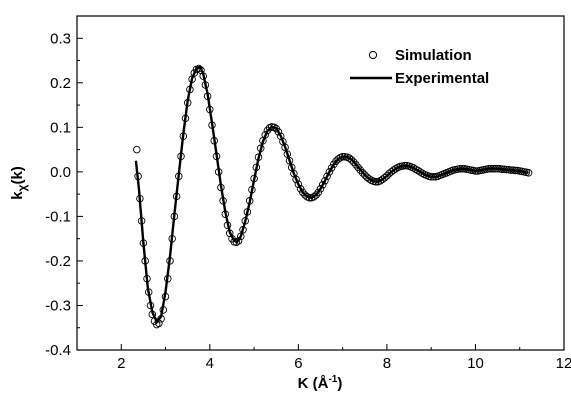 This screenshot has height=394, width=571. What do you see at coordinates (563, 363) in the screenshot?
I see `x-tick-label: 12` at bounding box center [563, 363].